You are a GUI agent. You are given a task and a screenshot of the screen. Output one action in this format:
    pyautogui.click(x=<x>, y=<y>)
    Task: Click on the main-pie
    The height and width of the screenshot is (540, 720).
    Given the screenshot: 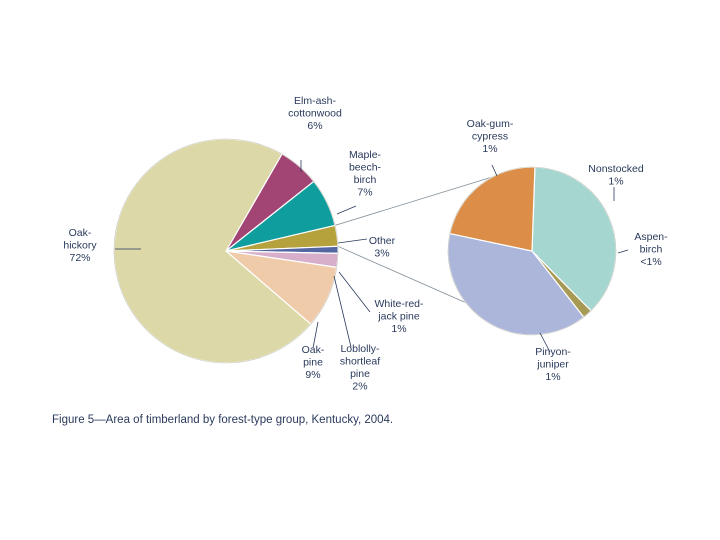 What is the action you would take?
    pyautogui.click(x=226, y=251)
    